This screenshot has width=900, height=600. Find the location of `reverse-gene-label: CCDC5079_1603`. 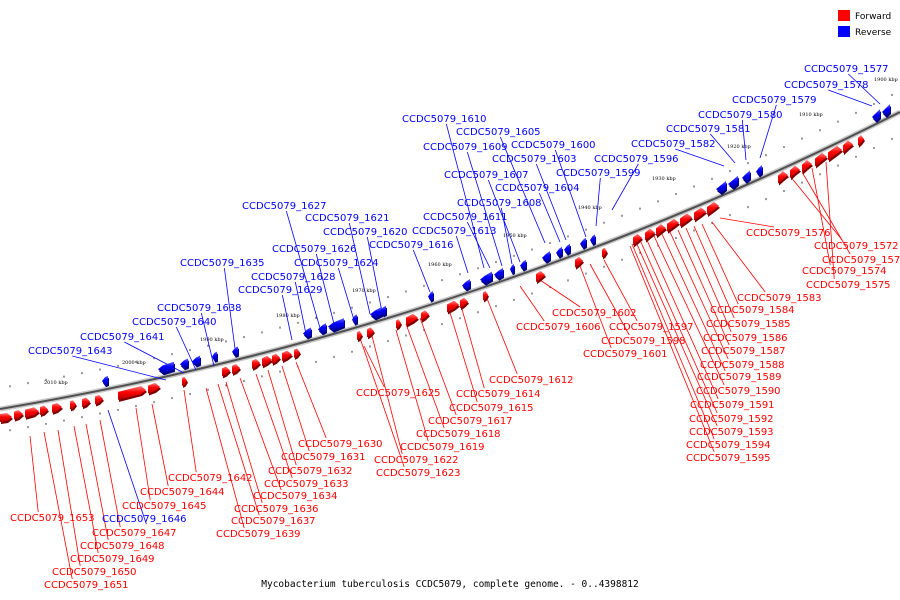

reverse-gene-label: CCDC5079_1603 is located at coordinates (534, 159).